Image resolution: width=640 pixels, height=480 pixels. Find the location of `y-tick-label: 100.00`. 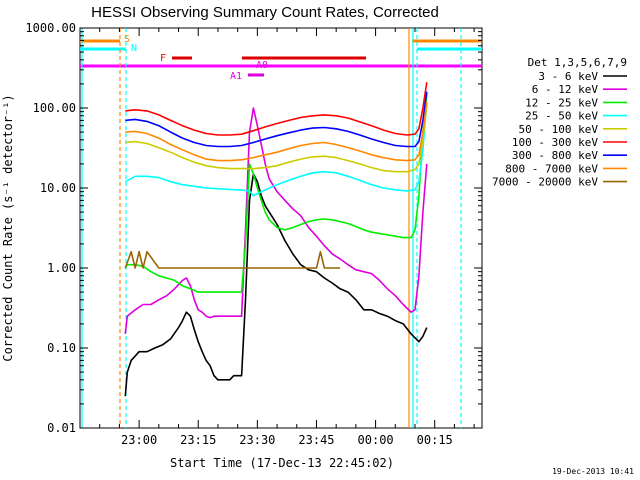

y-tick-label: 100.00 is located at coordinates (54, 108).